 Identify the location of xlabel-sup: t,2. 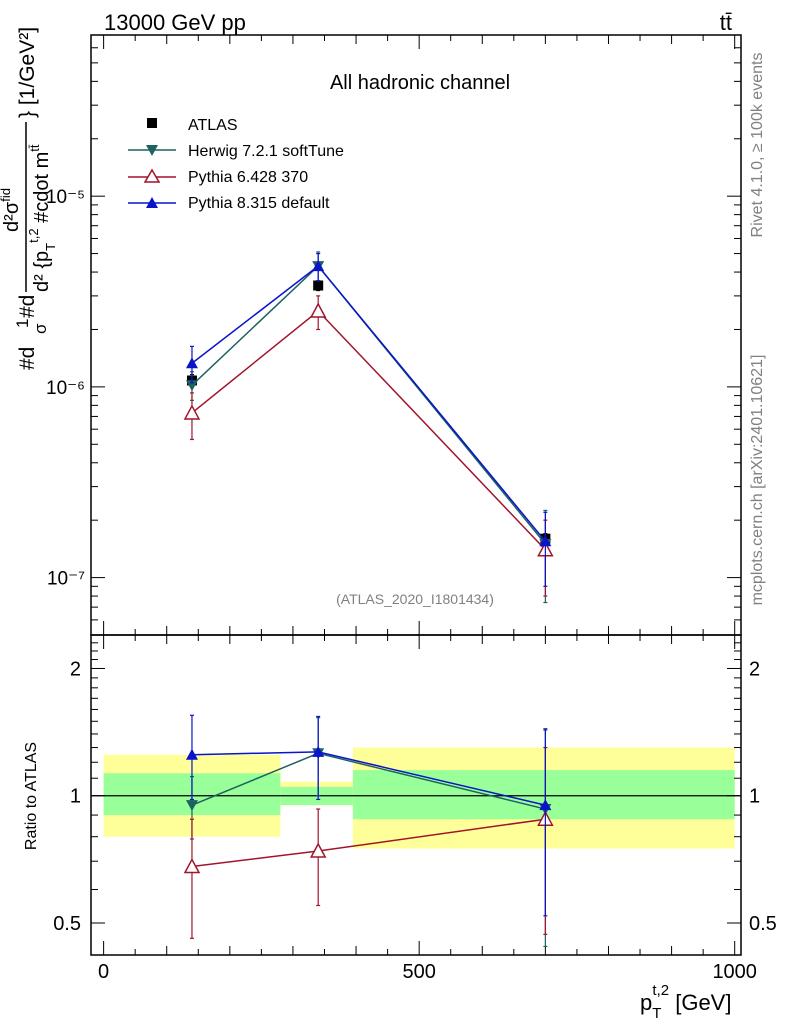
(660, 990).